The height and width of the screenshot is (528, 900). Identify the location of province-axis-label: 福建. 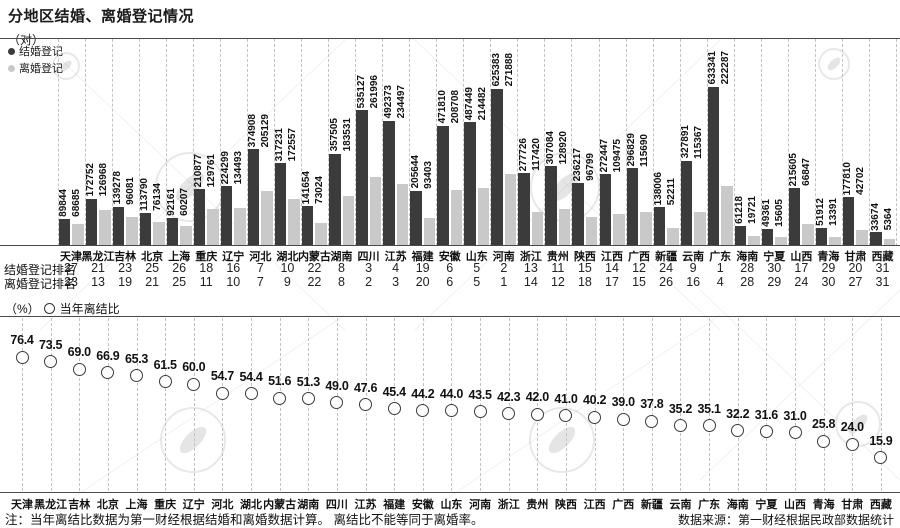
(394, 505).